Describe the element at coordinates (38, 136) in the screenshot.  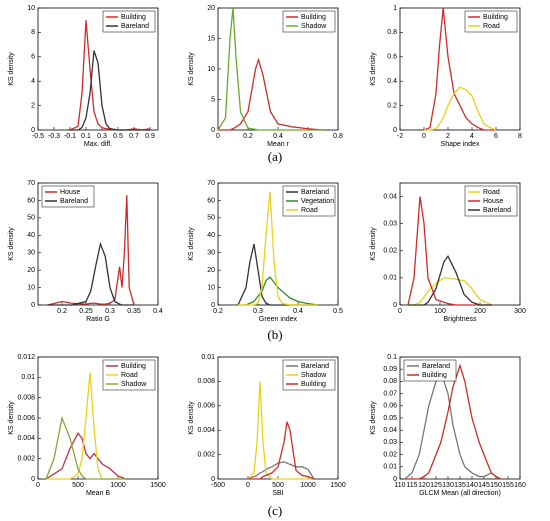
I see `x-tick-label: -0.5` at that location.